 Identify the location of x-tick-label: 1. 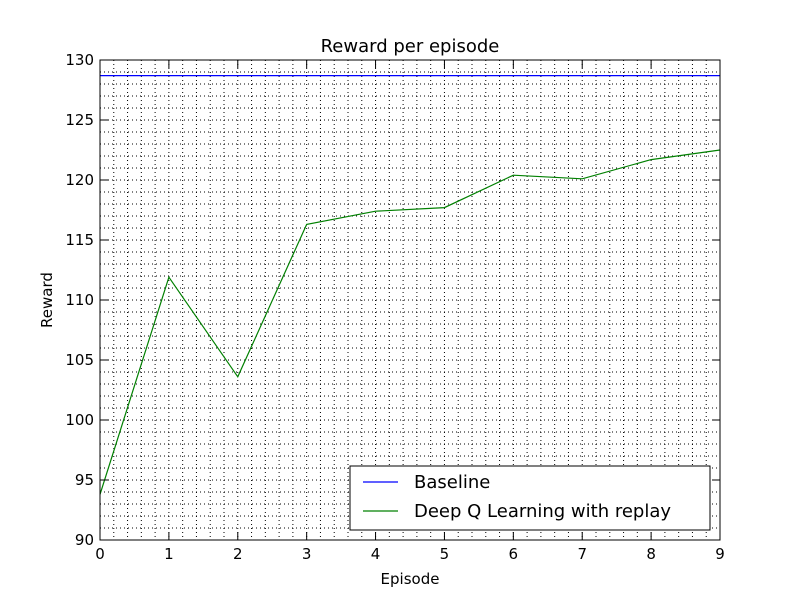
(169, 554).